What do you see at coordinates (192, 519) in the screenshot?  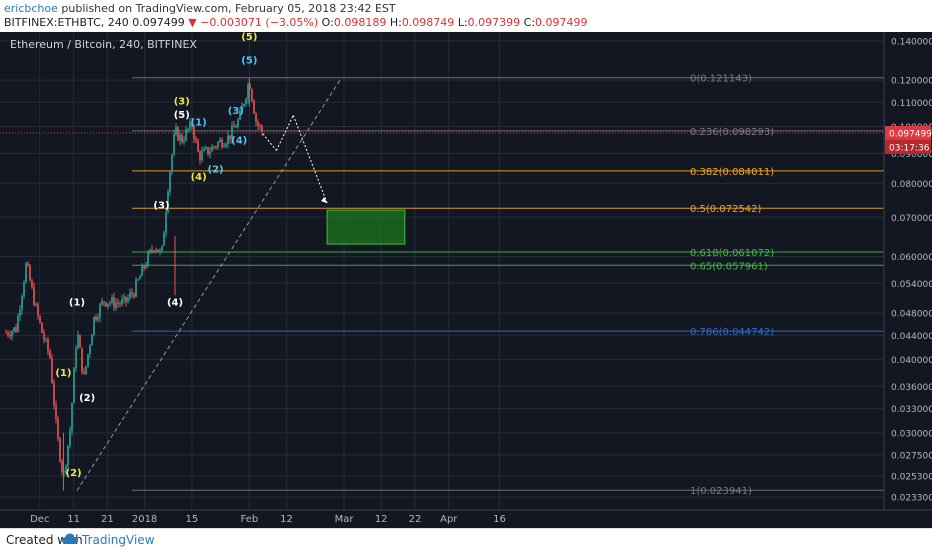 I see `time-tick-label: 15` at bounding box center [192, 519].